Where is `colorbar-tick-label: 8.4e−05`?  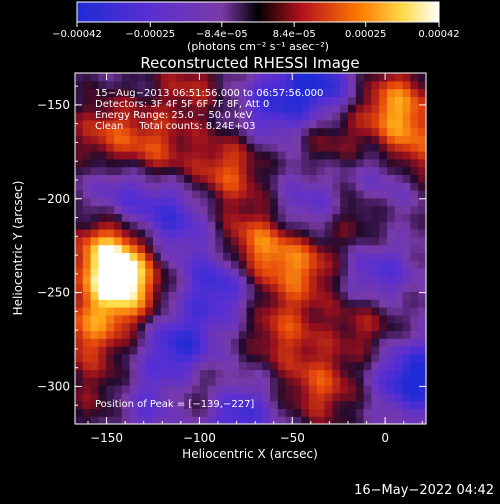 colorbar-tick-label: 8.4e−05 is located at coordinates (294, 34).